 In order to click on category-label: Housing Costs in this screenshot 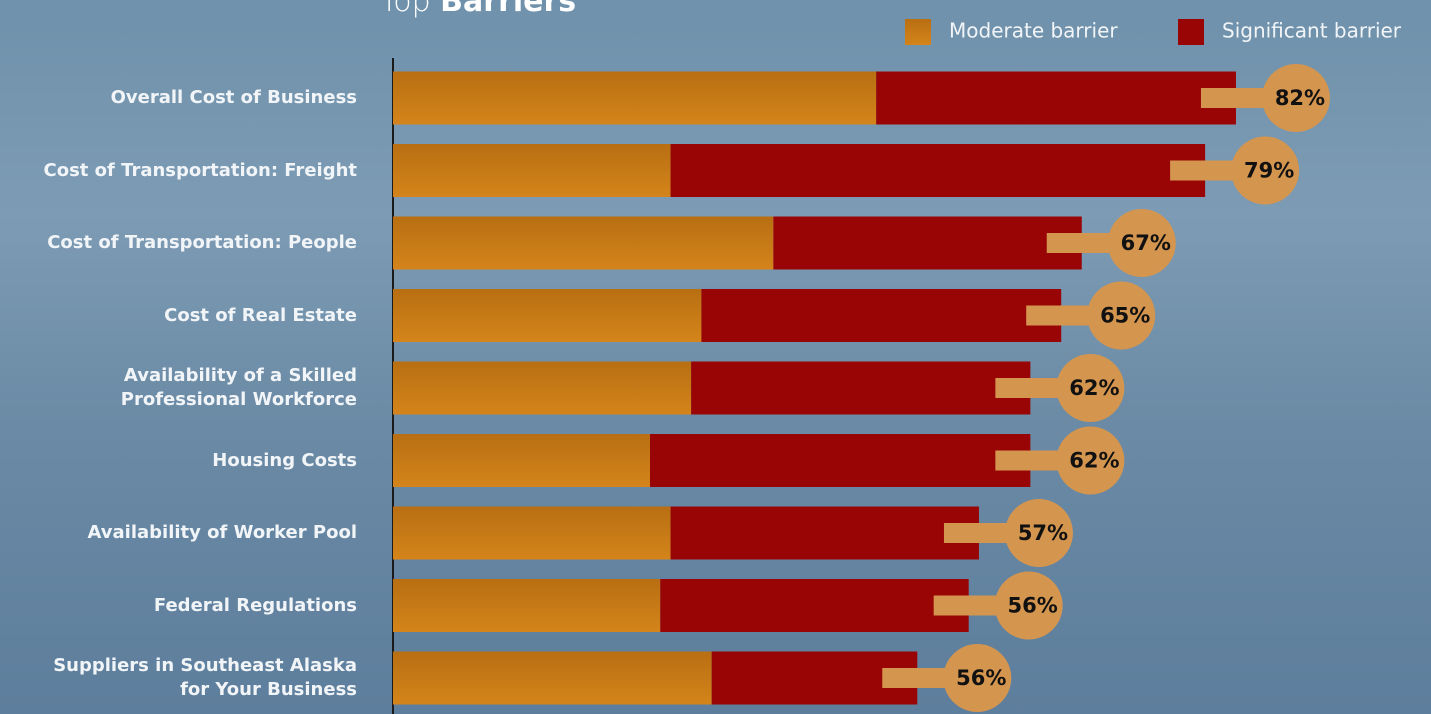, I will do `click(284, 460)`.